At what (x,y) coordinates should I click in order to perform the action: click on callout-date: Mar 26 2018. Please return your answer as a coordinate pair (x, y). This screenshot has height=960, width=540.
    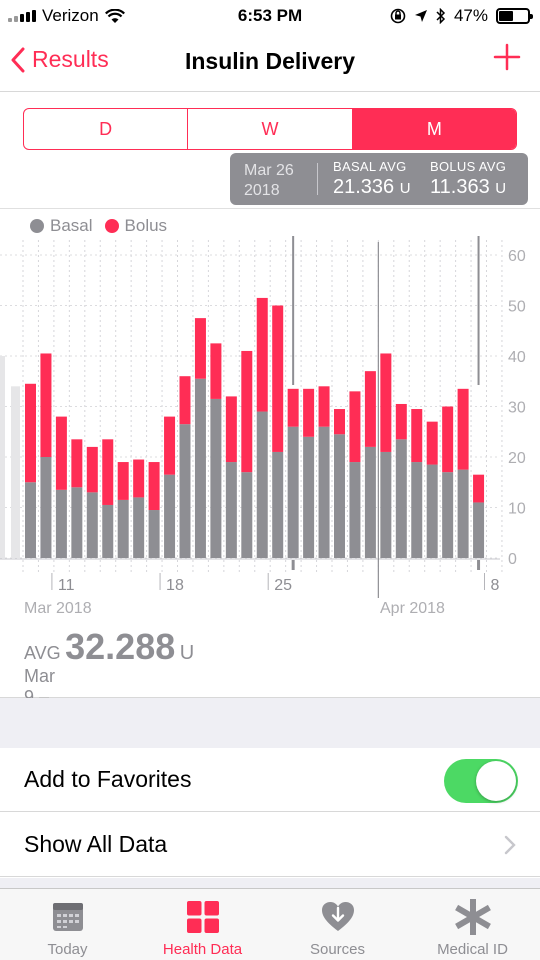
    Looking at the image, I should click on (269, 181).